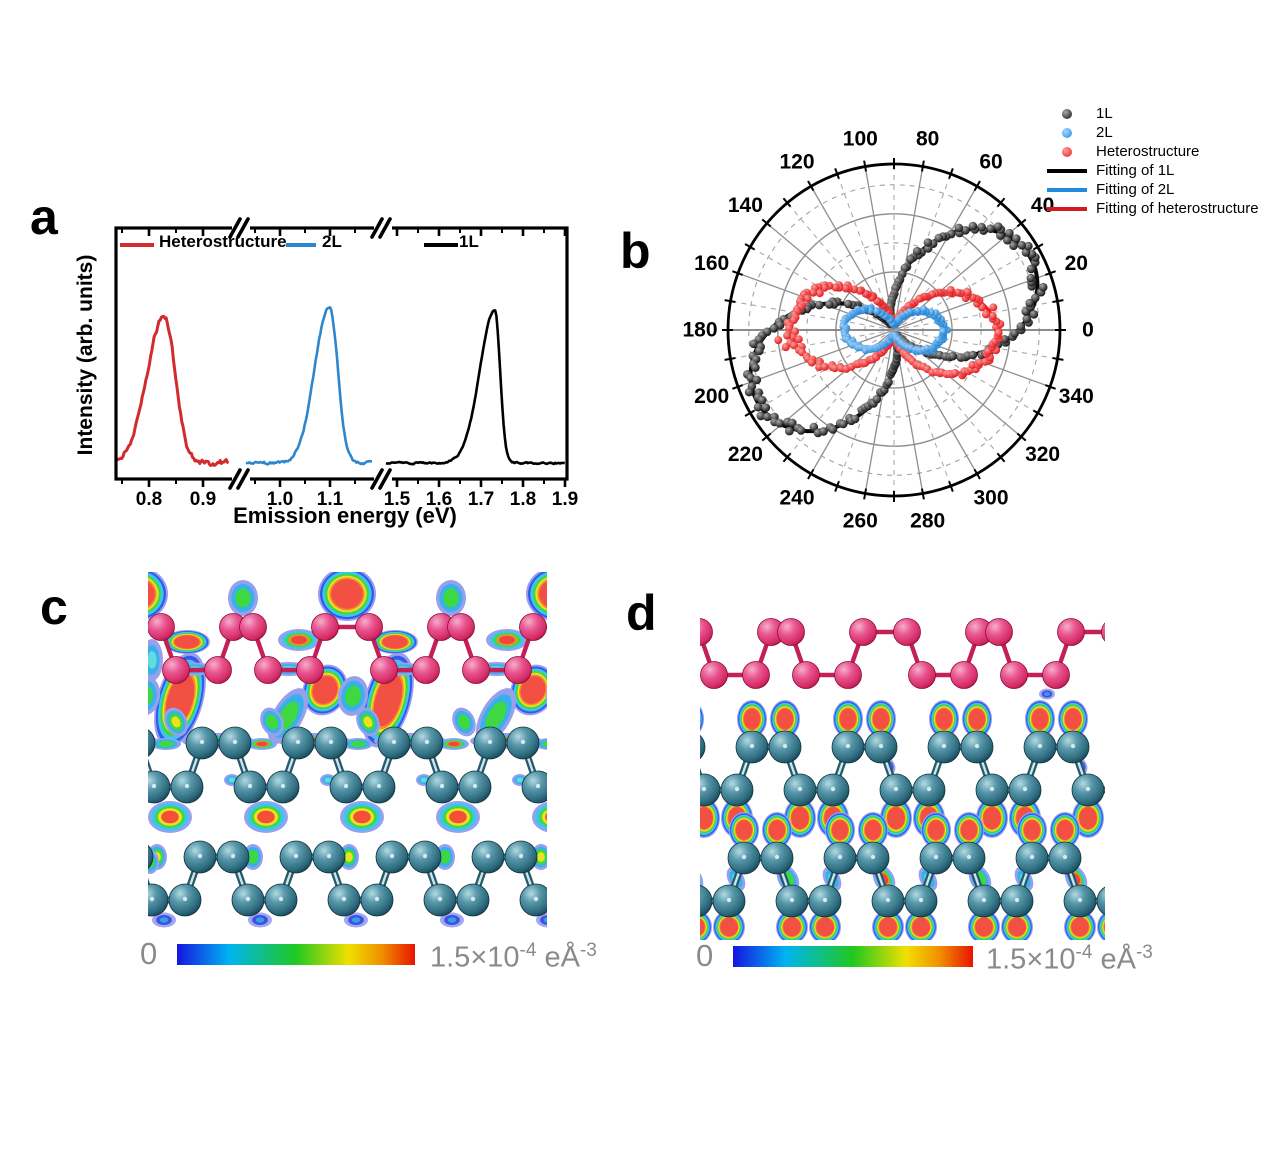  Describe the element at coordinates (54, 607) in the screenshot. I see `panel-c-label: c` at that location.